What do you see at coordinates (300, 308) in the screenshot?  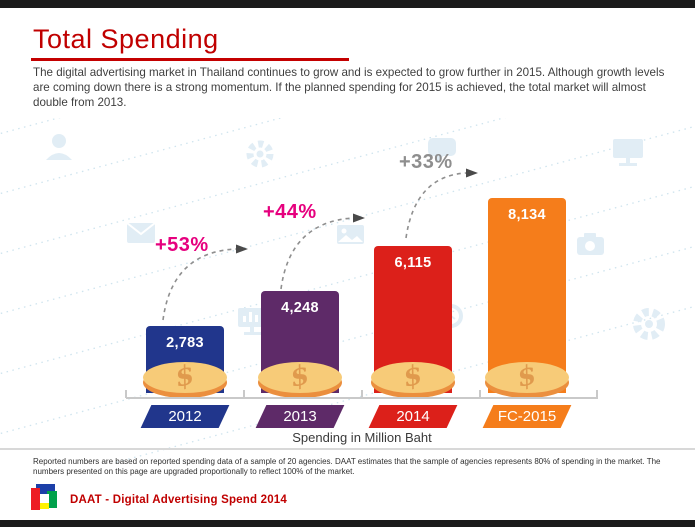 I see `bar-value-label: 4,248` at bounding box center [300, 308].